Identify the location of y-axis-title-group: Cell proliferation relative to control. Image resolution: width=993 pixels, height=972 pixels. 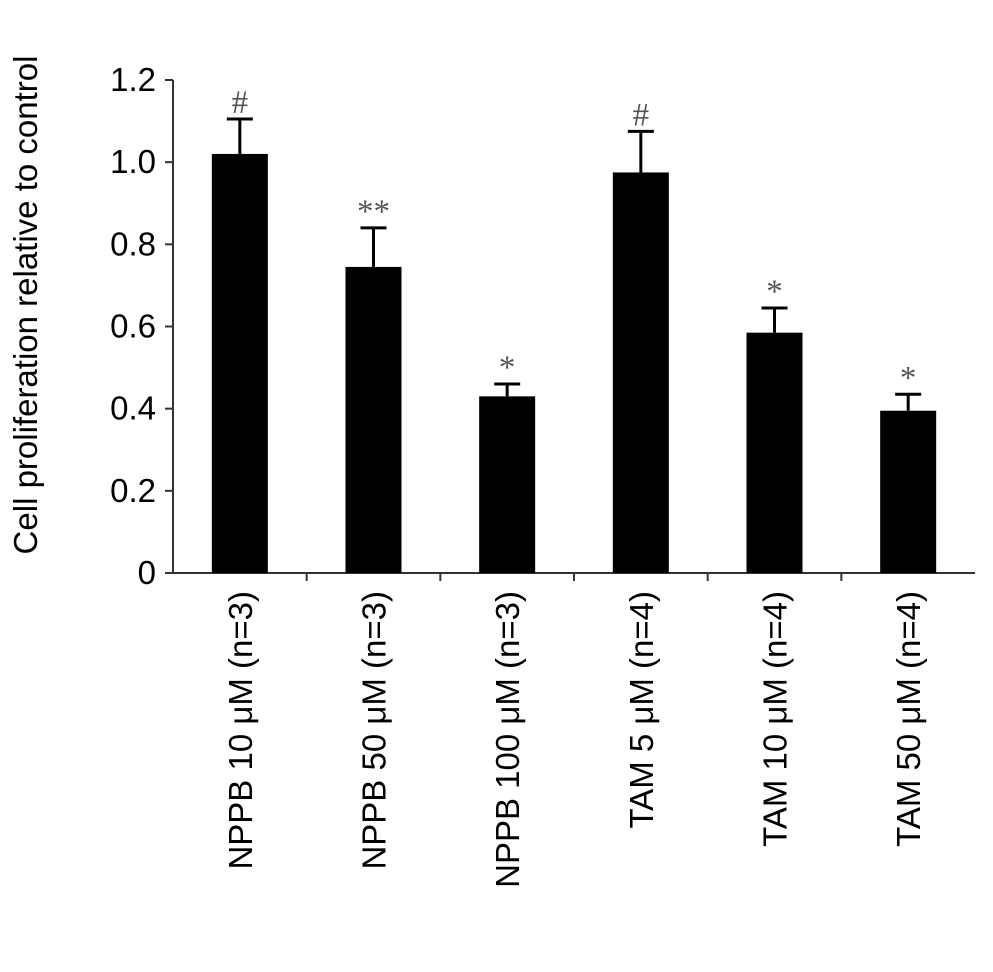
(25, 305).